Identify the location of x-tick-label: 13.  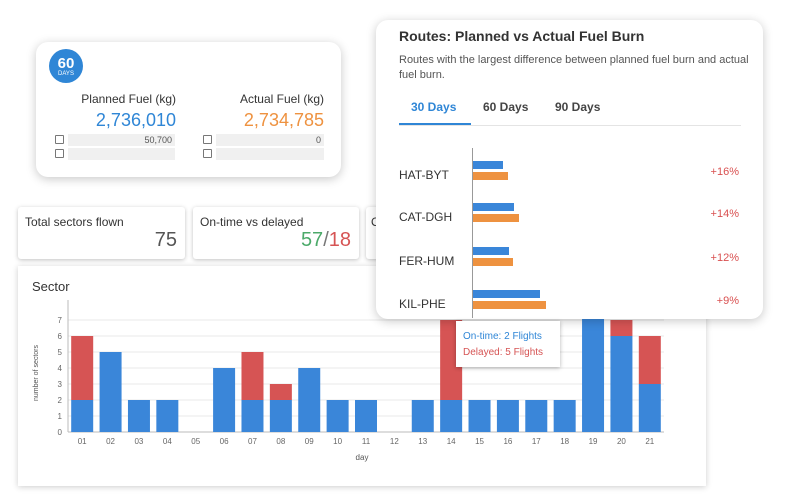
(422, 441).